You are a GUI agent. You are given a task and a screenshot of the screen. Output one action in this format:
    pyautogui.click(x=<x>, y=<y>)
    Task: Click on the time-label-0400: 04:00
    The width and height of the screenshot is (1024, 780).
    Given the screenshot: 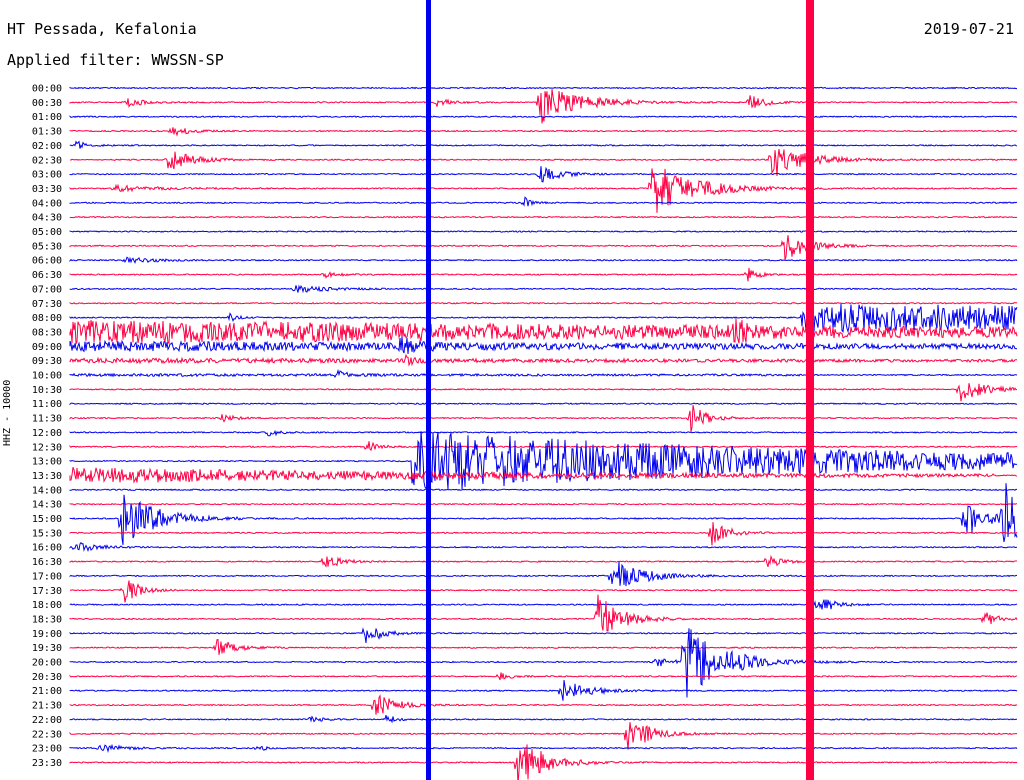 What is the action you would take?
    pyautogui.click(x=47, y=203)
    